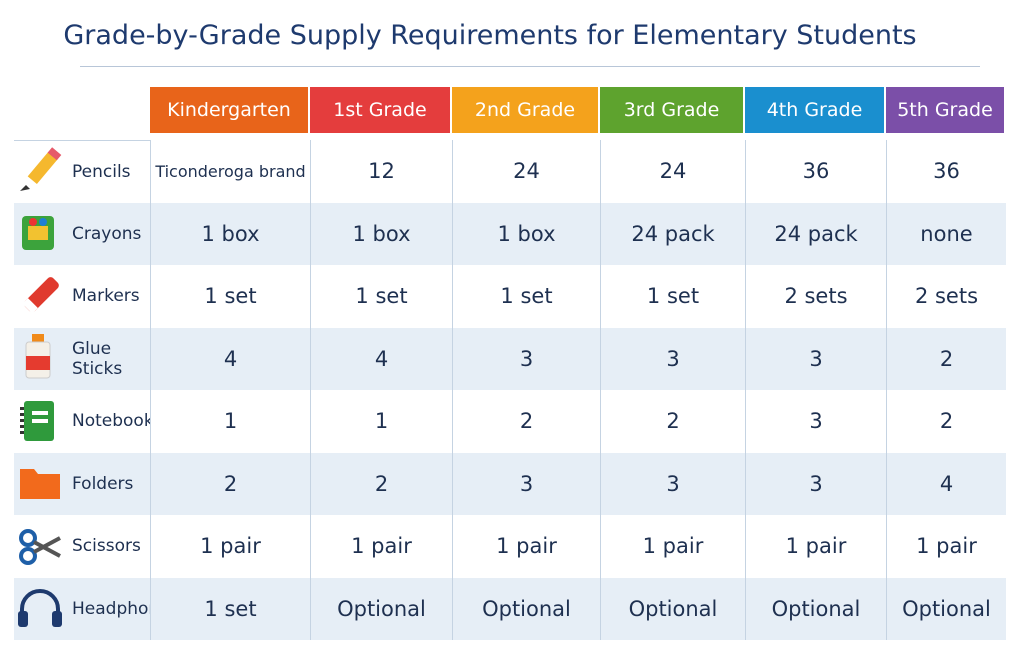 The image size is (1024, 668). Describe the element at coordinates (945, 110) in the screenshot. I see `column-header: 5th Grade` at that location.